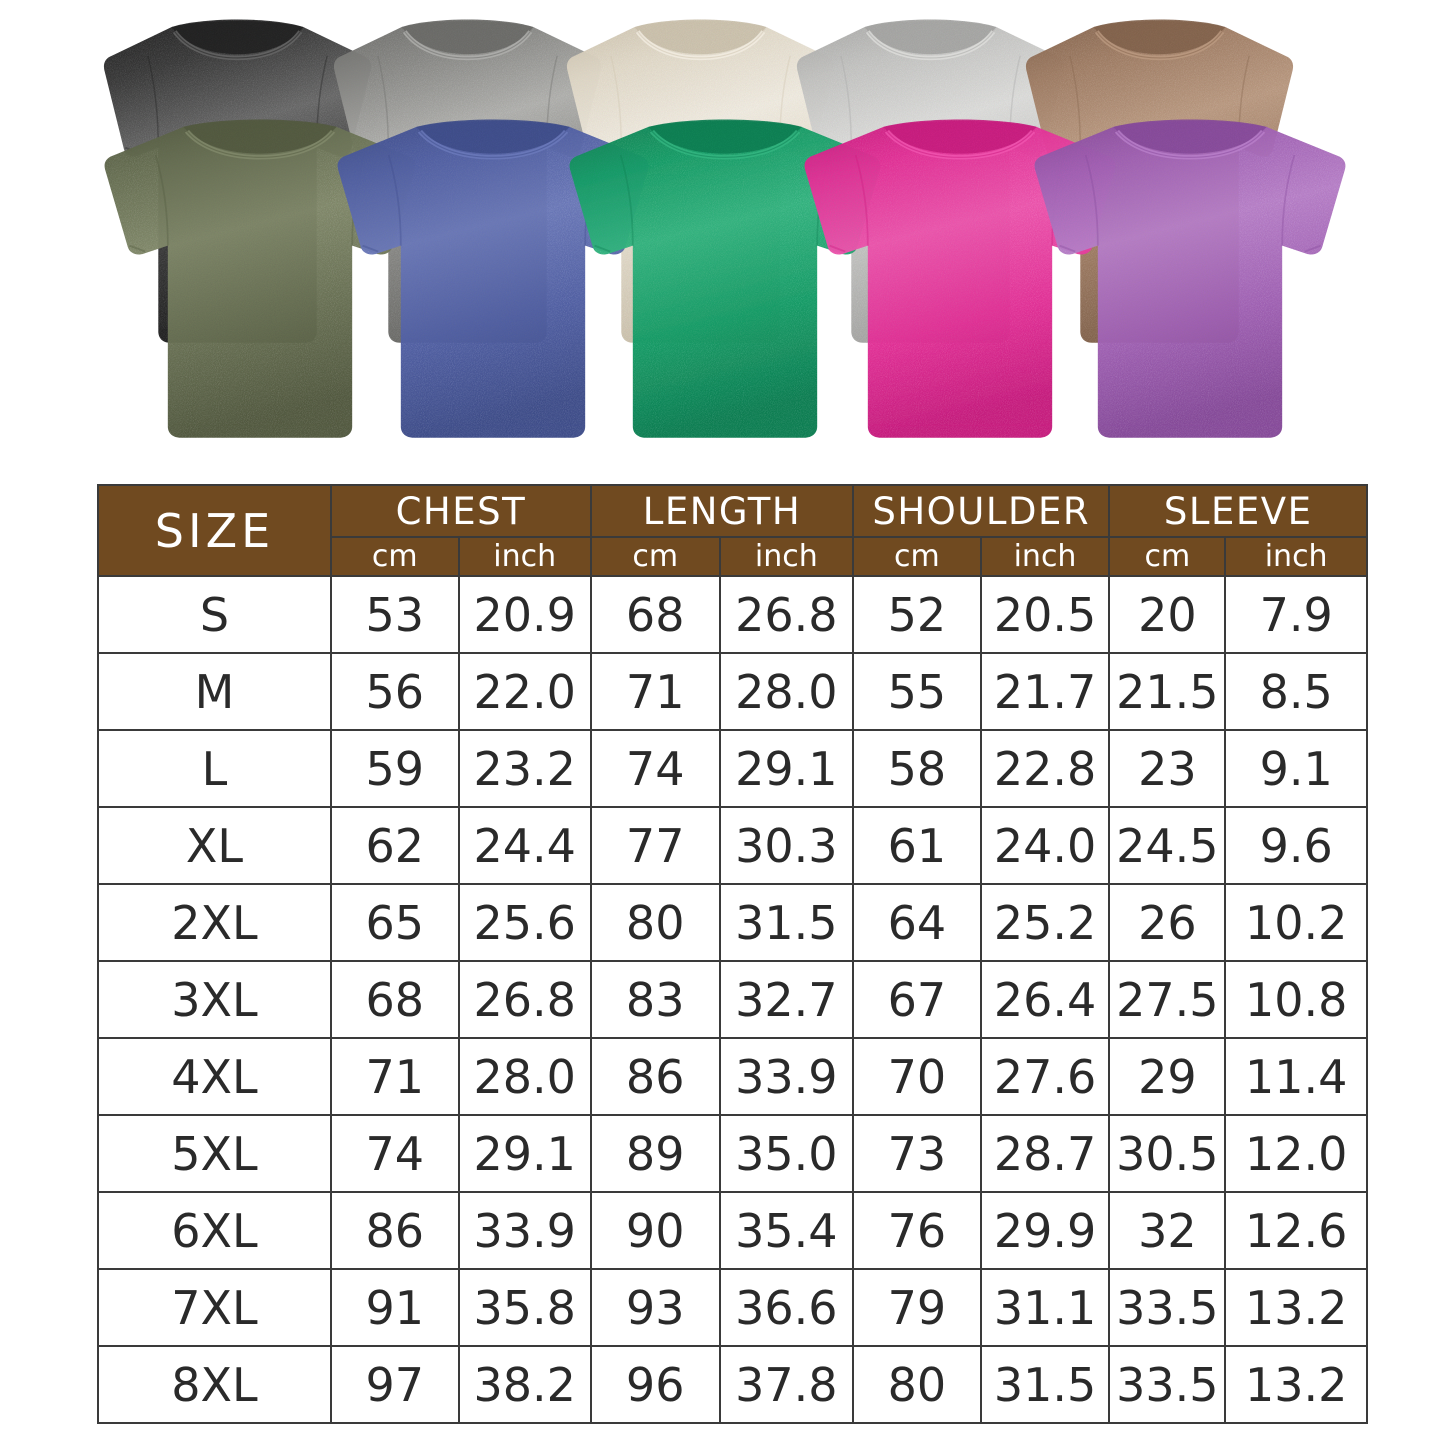 This screenshot has height=1445, width=1445. I want to click on cell-measurement: 30.3, so click(786, 845).